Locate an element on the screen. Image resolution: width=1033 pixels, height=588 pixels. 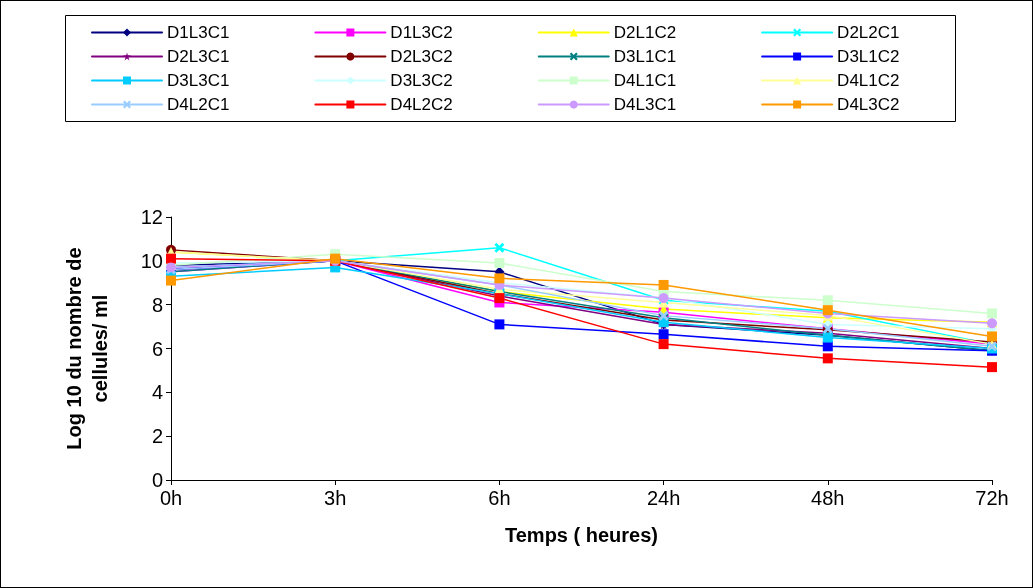
x-tick-label: 6h is located at coordinates (499, 498).